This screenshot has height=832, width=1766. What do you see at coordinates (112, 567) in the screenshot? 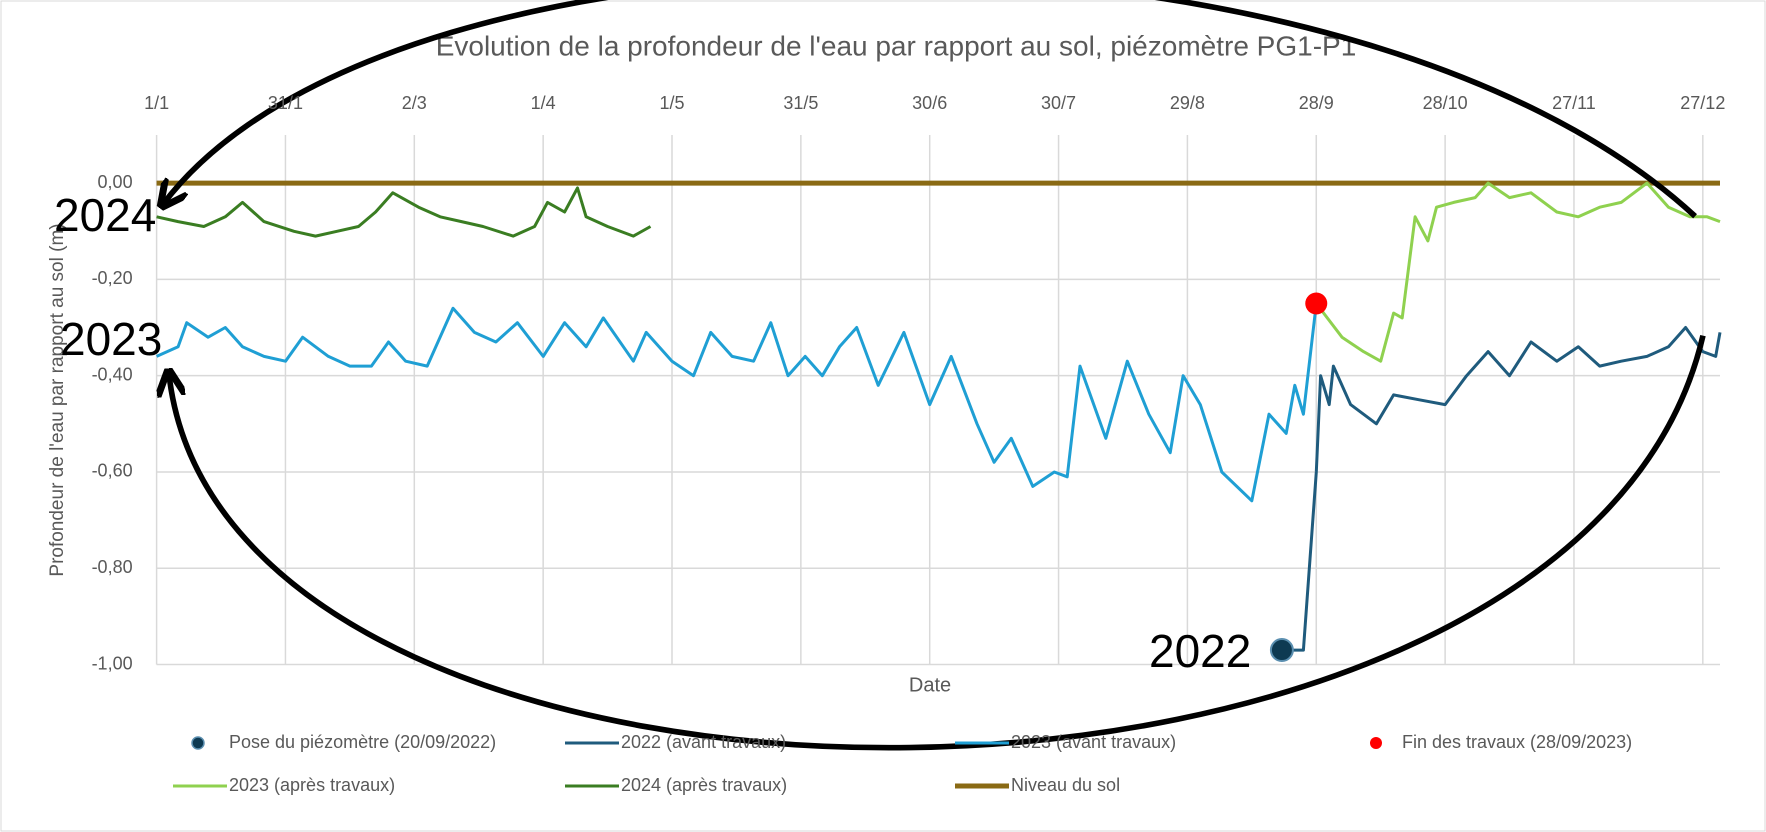
I see `y-tick-label: -0,80` at bounding box center [112, 567].